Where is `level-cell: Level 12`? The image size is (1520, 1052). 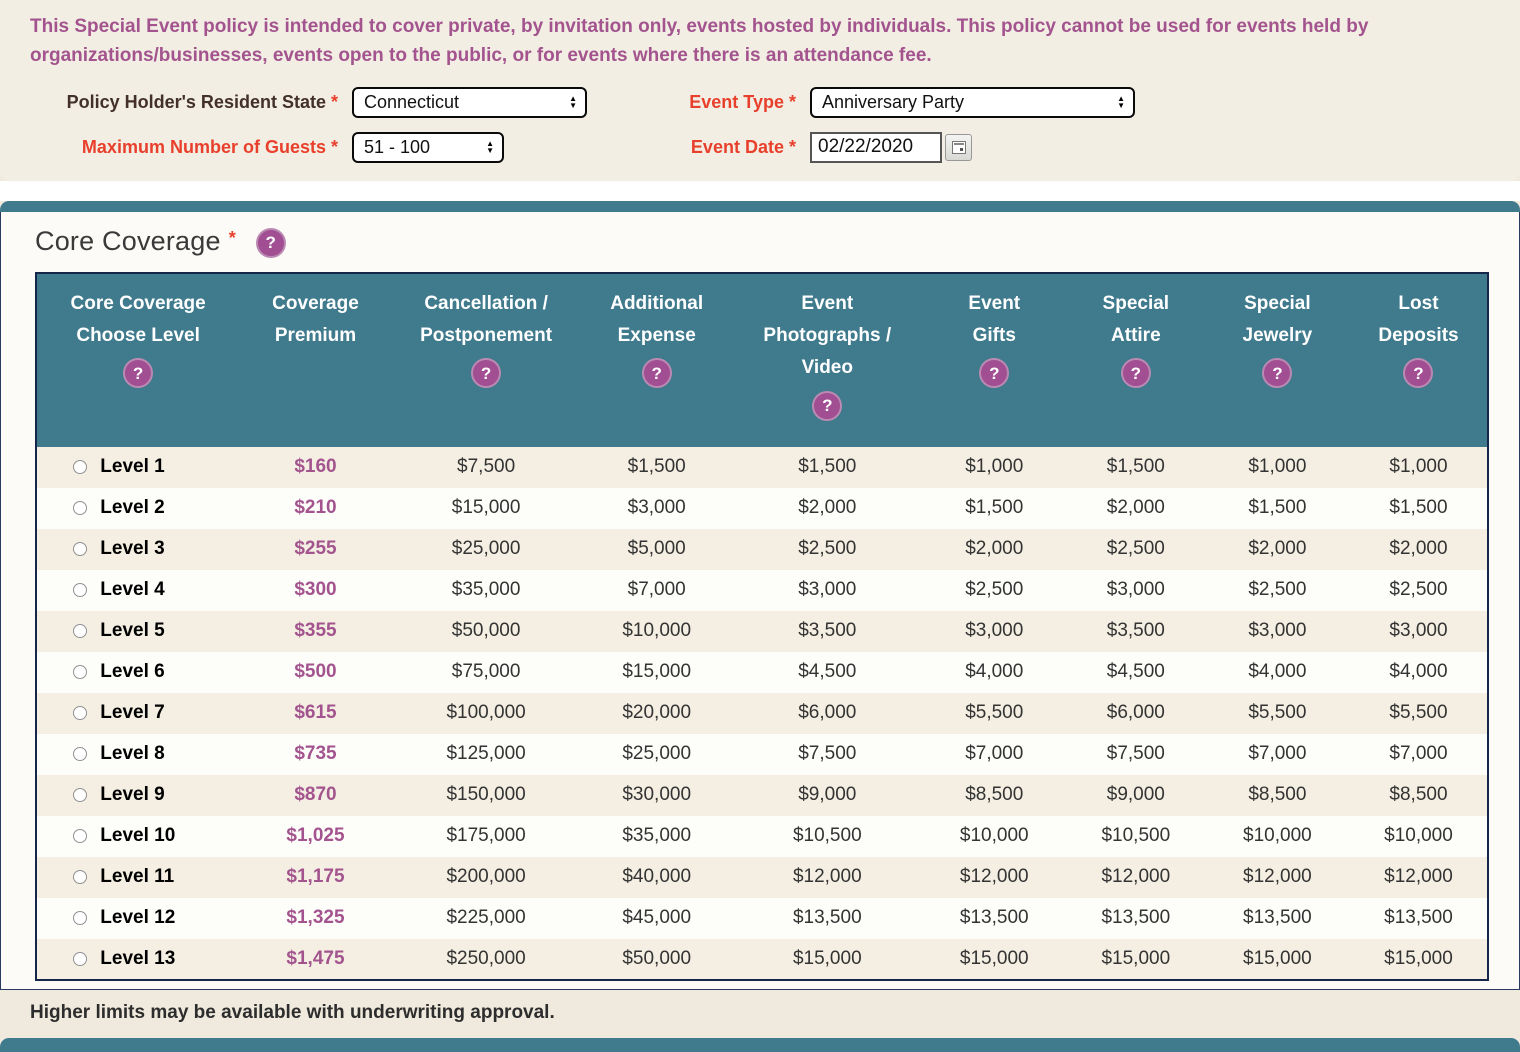
level-cell: Level 12 is located at coordinates (137, 918).